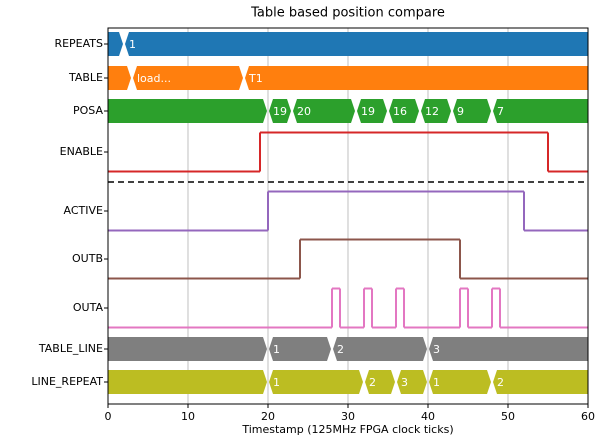  Describe the element at coordinates (348, 416) in the screenshot. I see `x-tick-label: 30` at that location.